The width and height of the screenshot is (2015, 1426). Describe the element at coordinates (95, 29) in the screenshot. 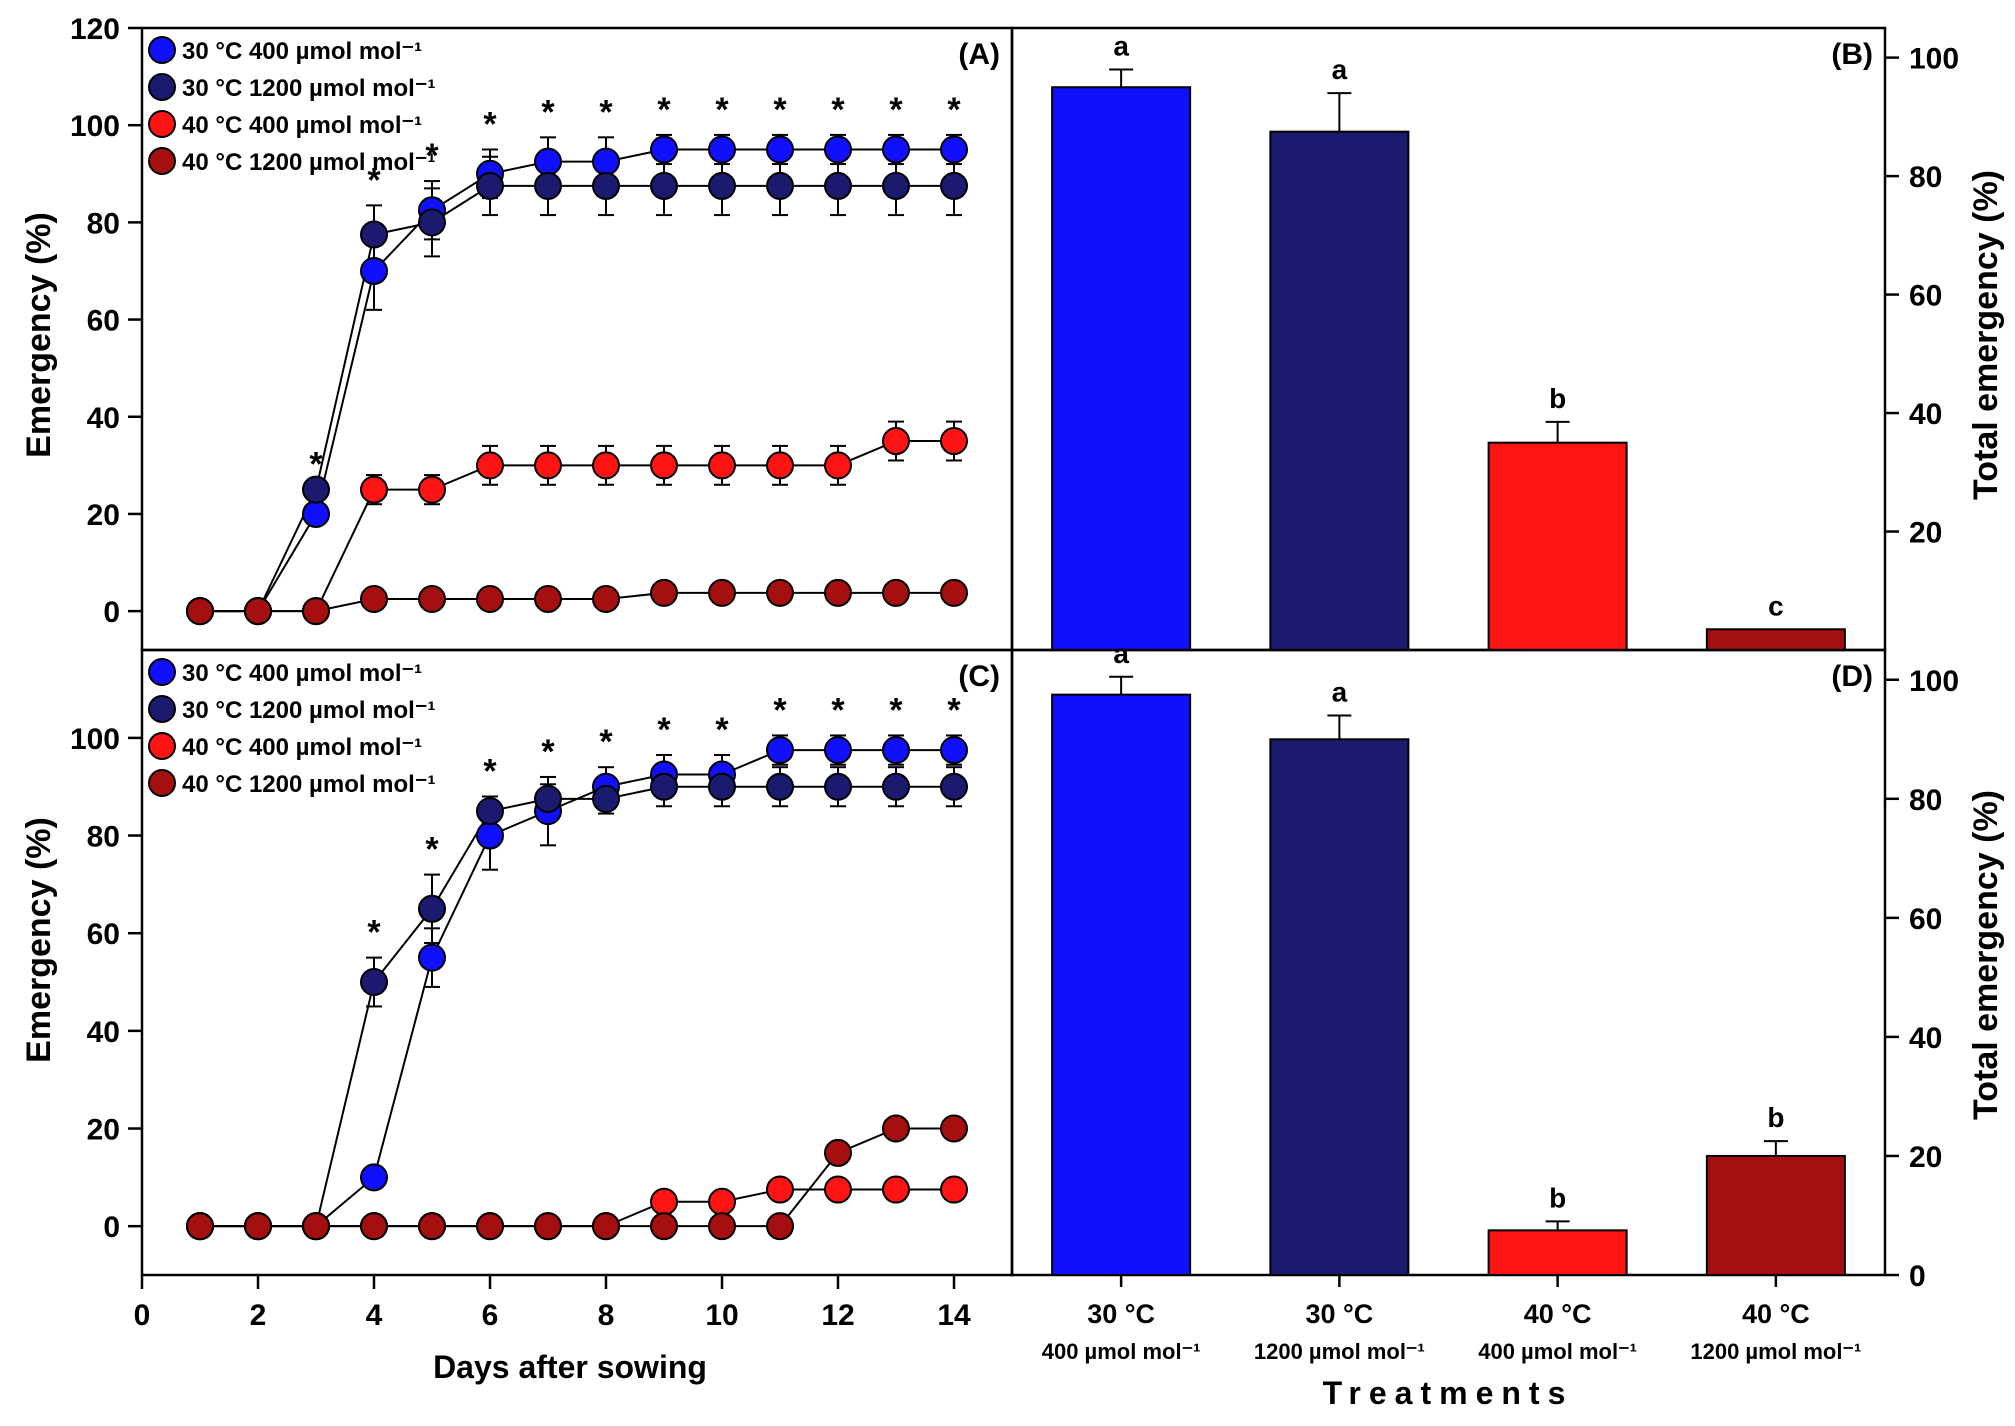

I see `y-tick-label: 120` at that location.